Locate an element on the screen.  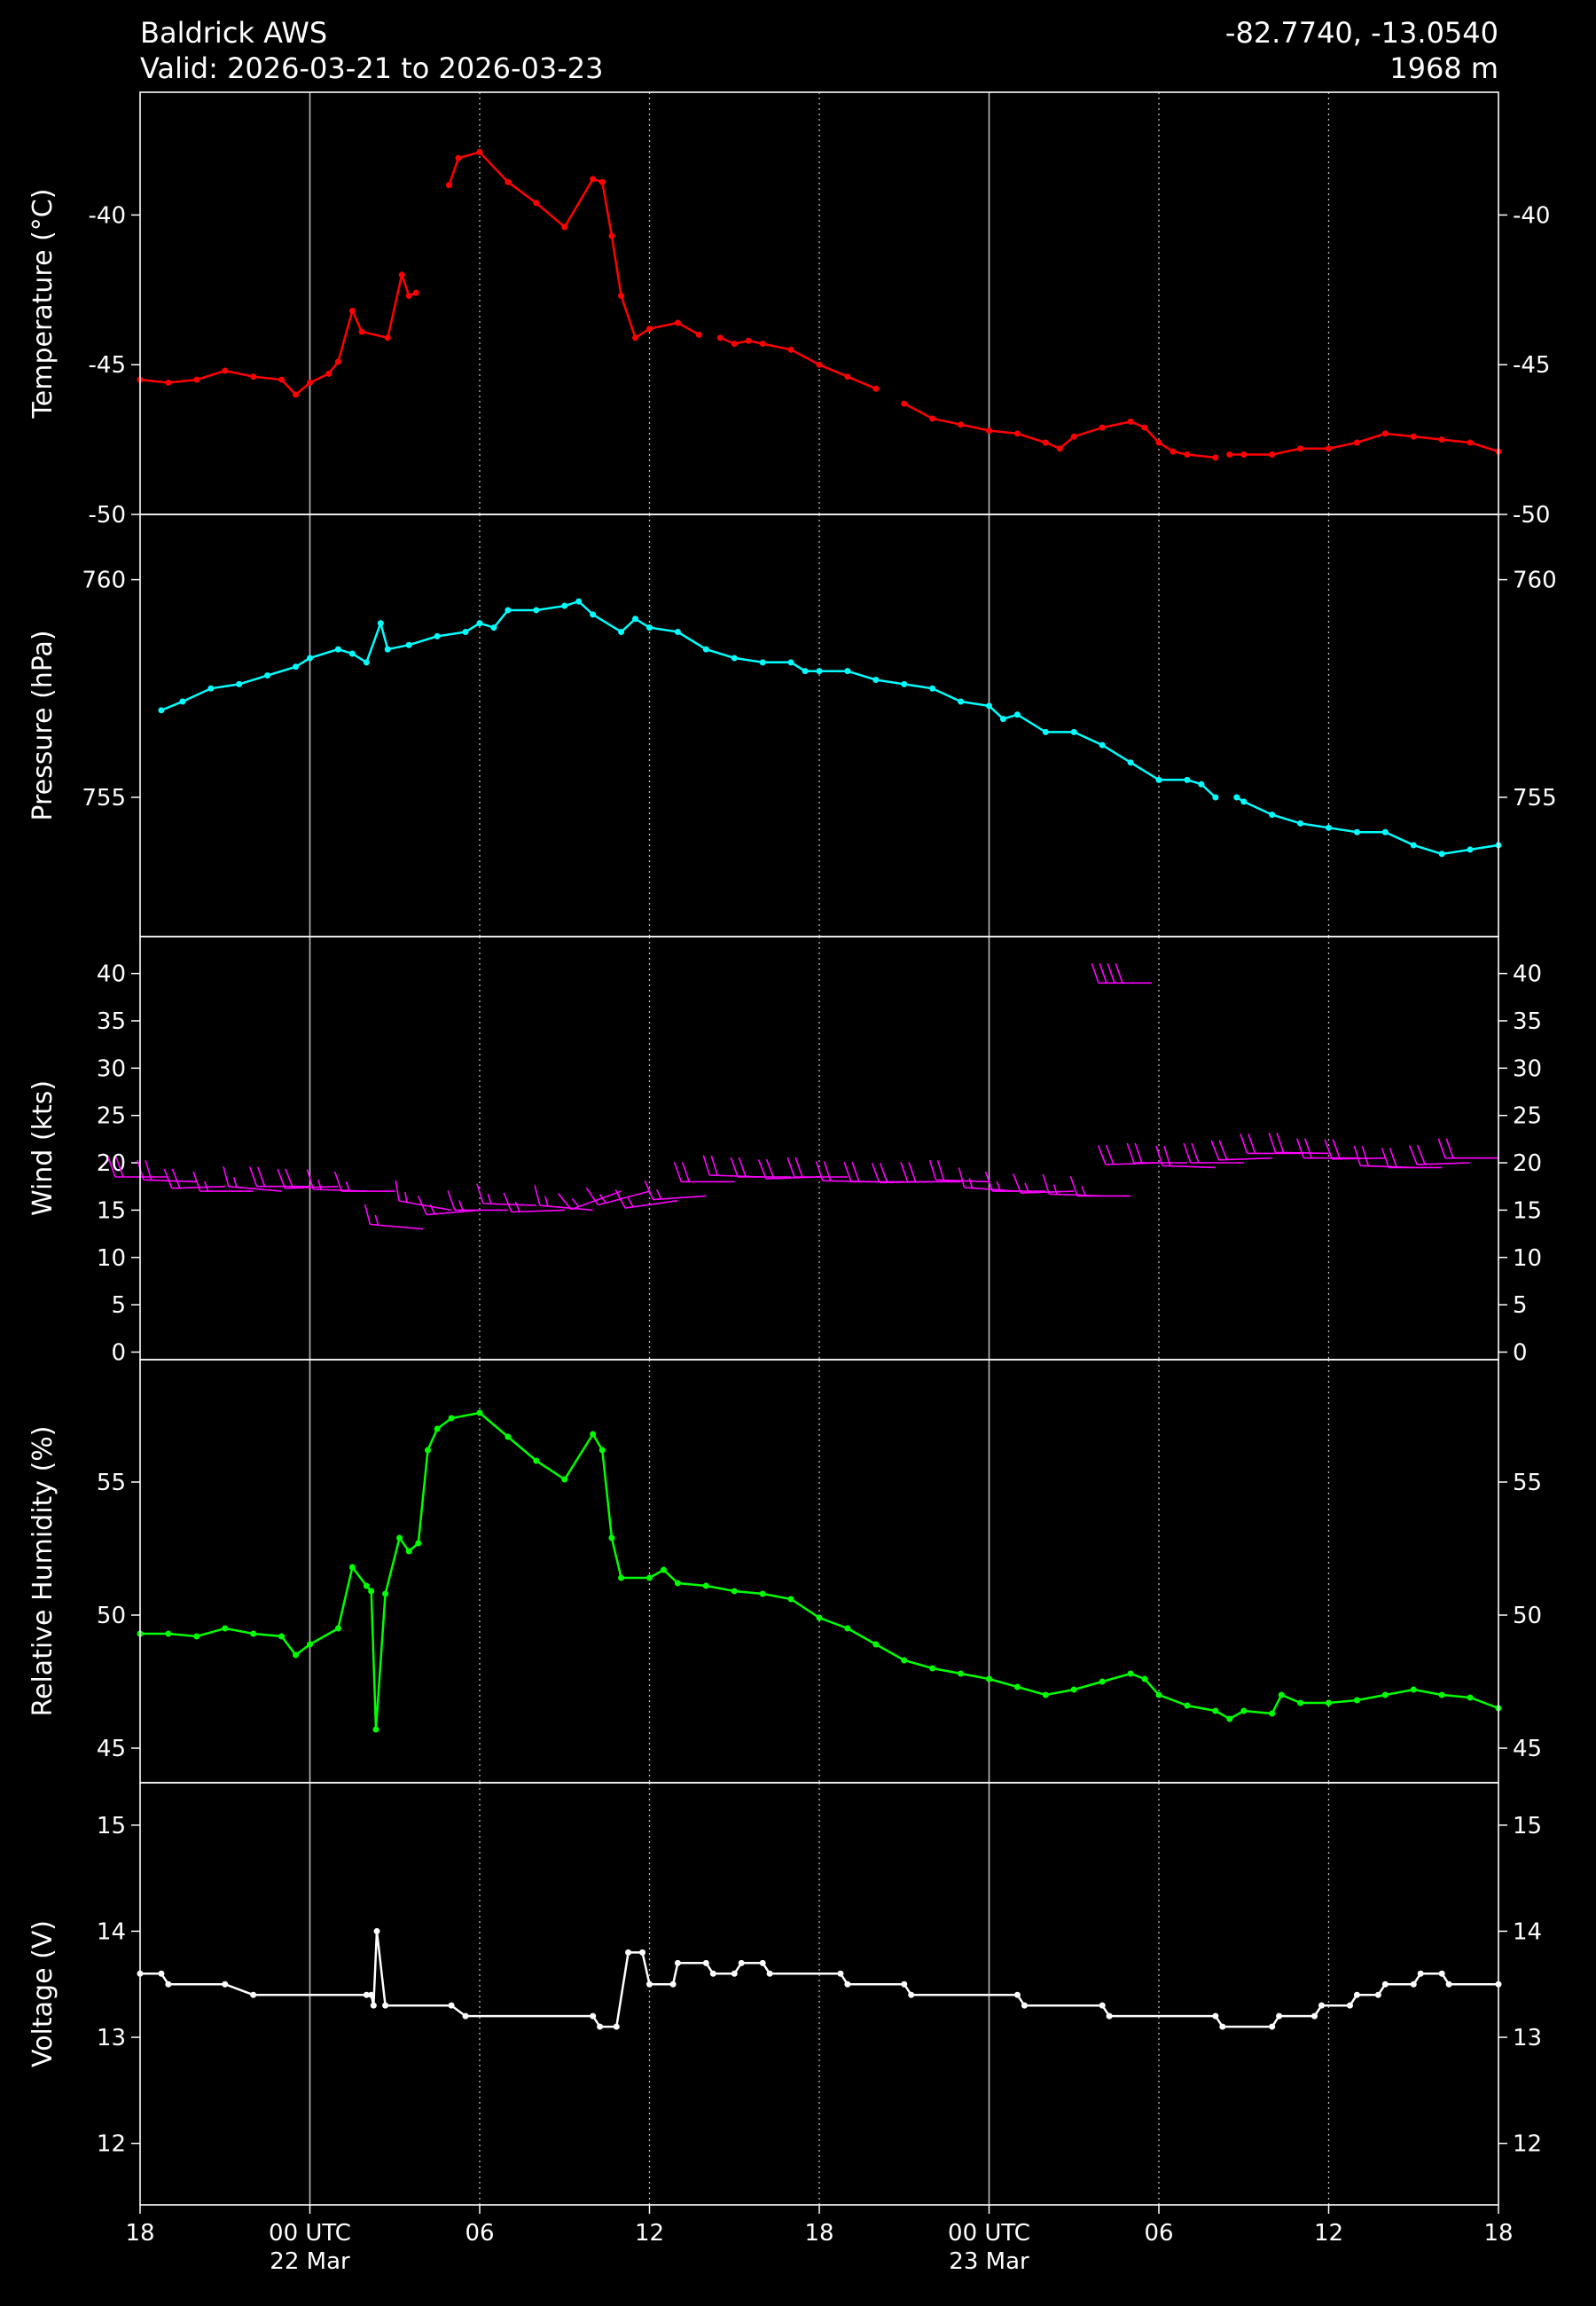
y-axis-label: Temperature (°C) is located at coordinates (43, 304).